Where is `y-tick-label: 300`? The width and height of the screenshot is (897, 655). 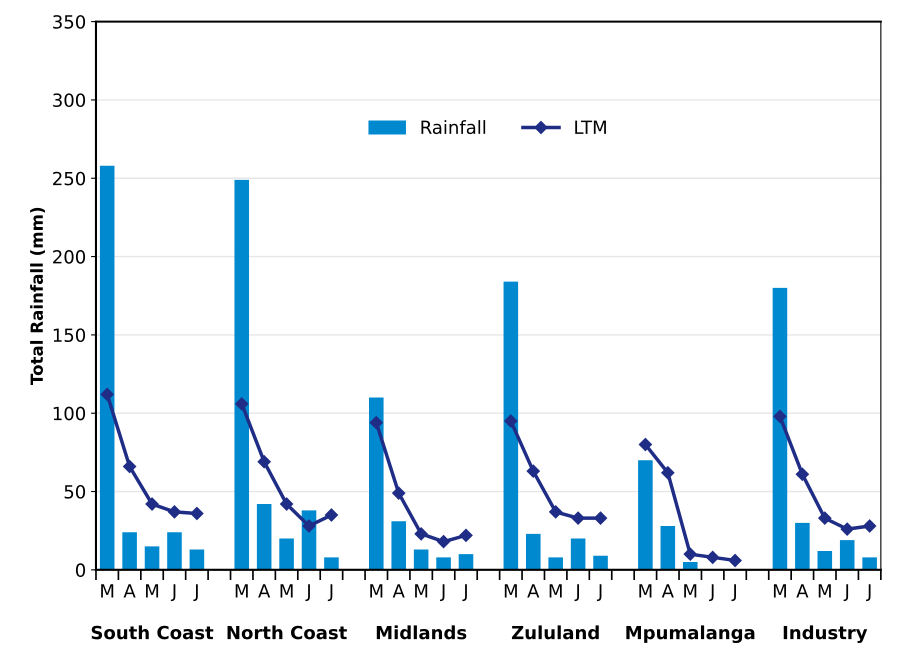 y-tick-label: 300 is located at coordinates (69, 100).